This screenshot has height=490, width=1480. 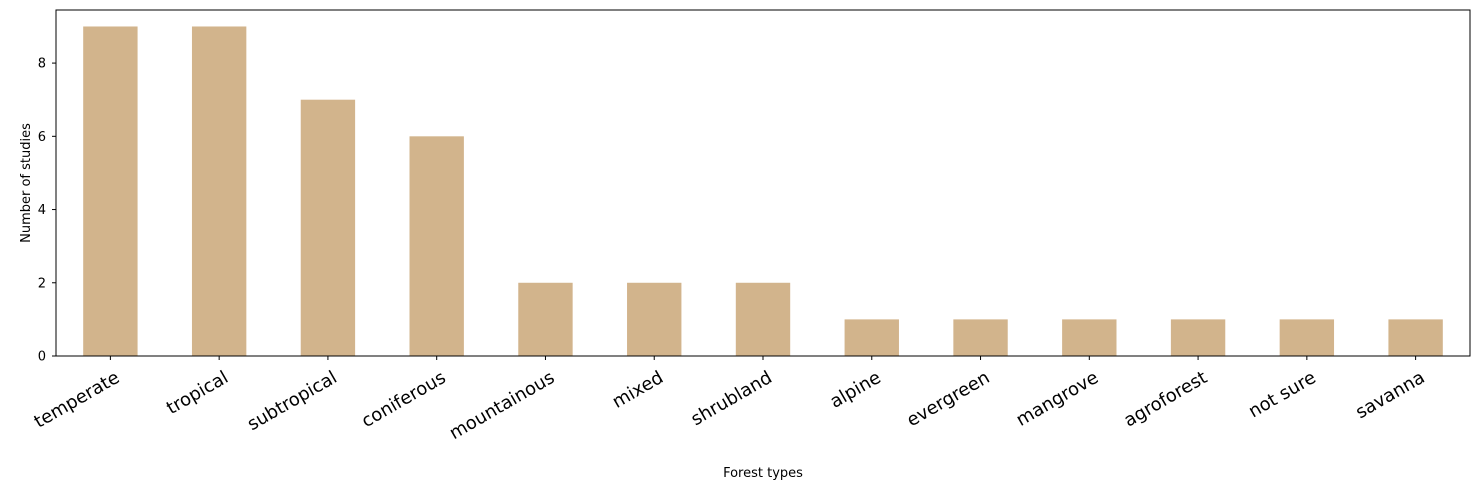 What do you see at coordinates (26, 183) in the screenshot?
I see `y-axis-label: Number of studies` at bounding box center [26, 183].